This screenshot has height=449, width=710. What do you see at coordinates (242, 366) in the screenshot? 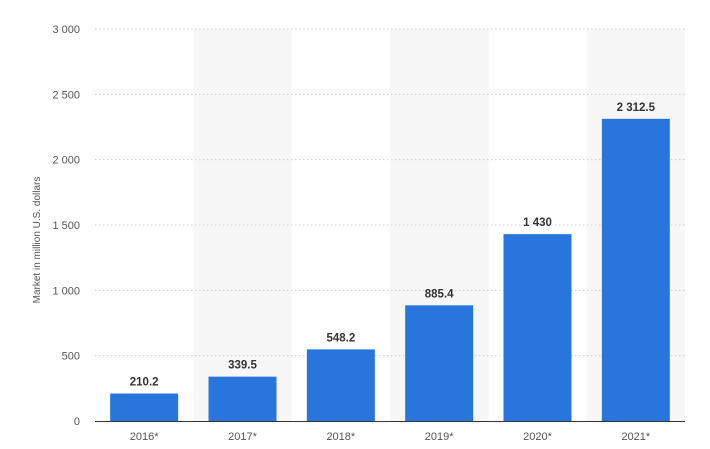
I see `data-label: 339.5` at bounding box center [242, 366].